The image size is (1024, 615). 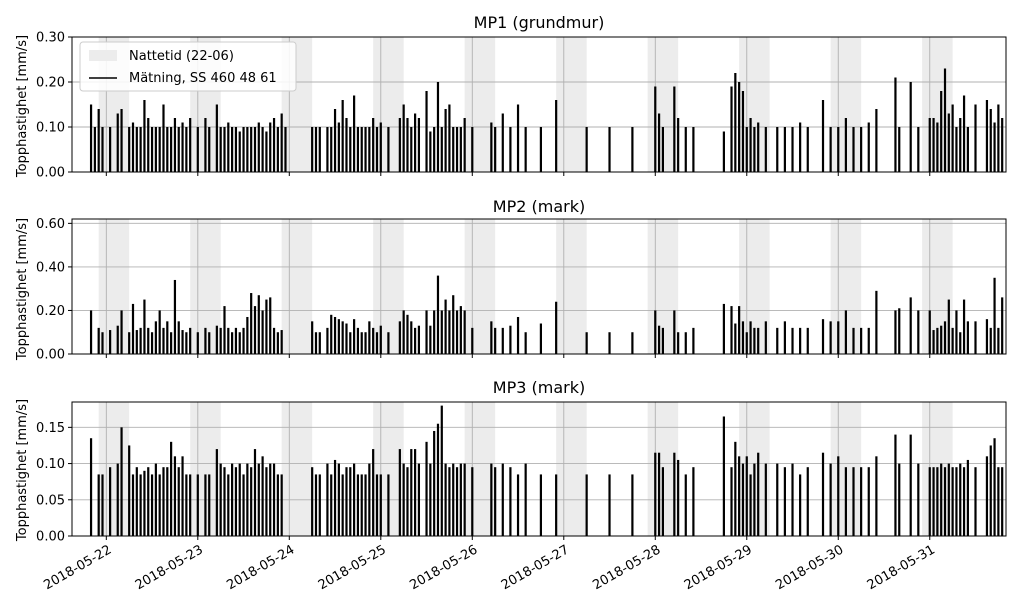 What do you see at coordinates (50, 537) in the screenshot?
I see `mp3-y-tick-label: 0.00` at bounding box center [50, 537].